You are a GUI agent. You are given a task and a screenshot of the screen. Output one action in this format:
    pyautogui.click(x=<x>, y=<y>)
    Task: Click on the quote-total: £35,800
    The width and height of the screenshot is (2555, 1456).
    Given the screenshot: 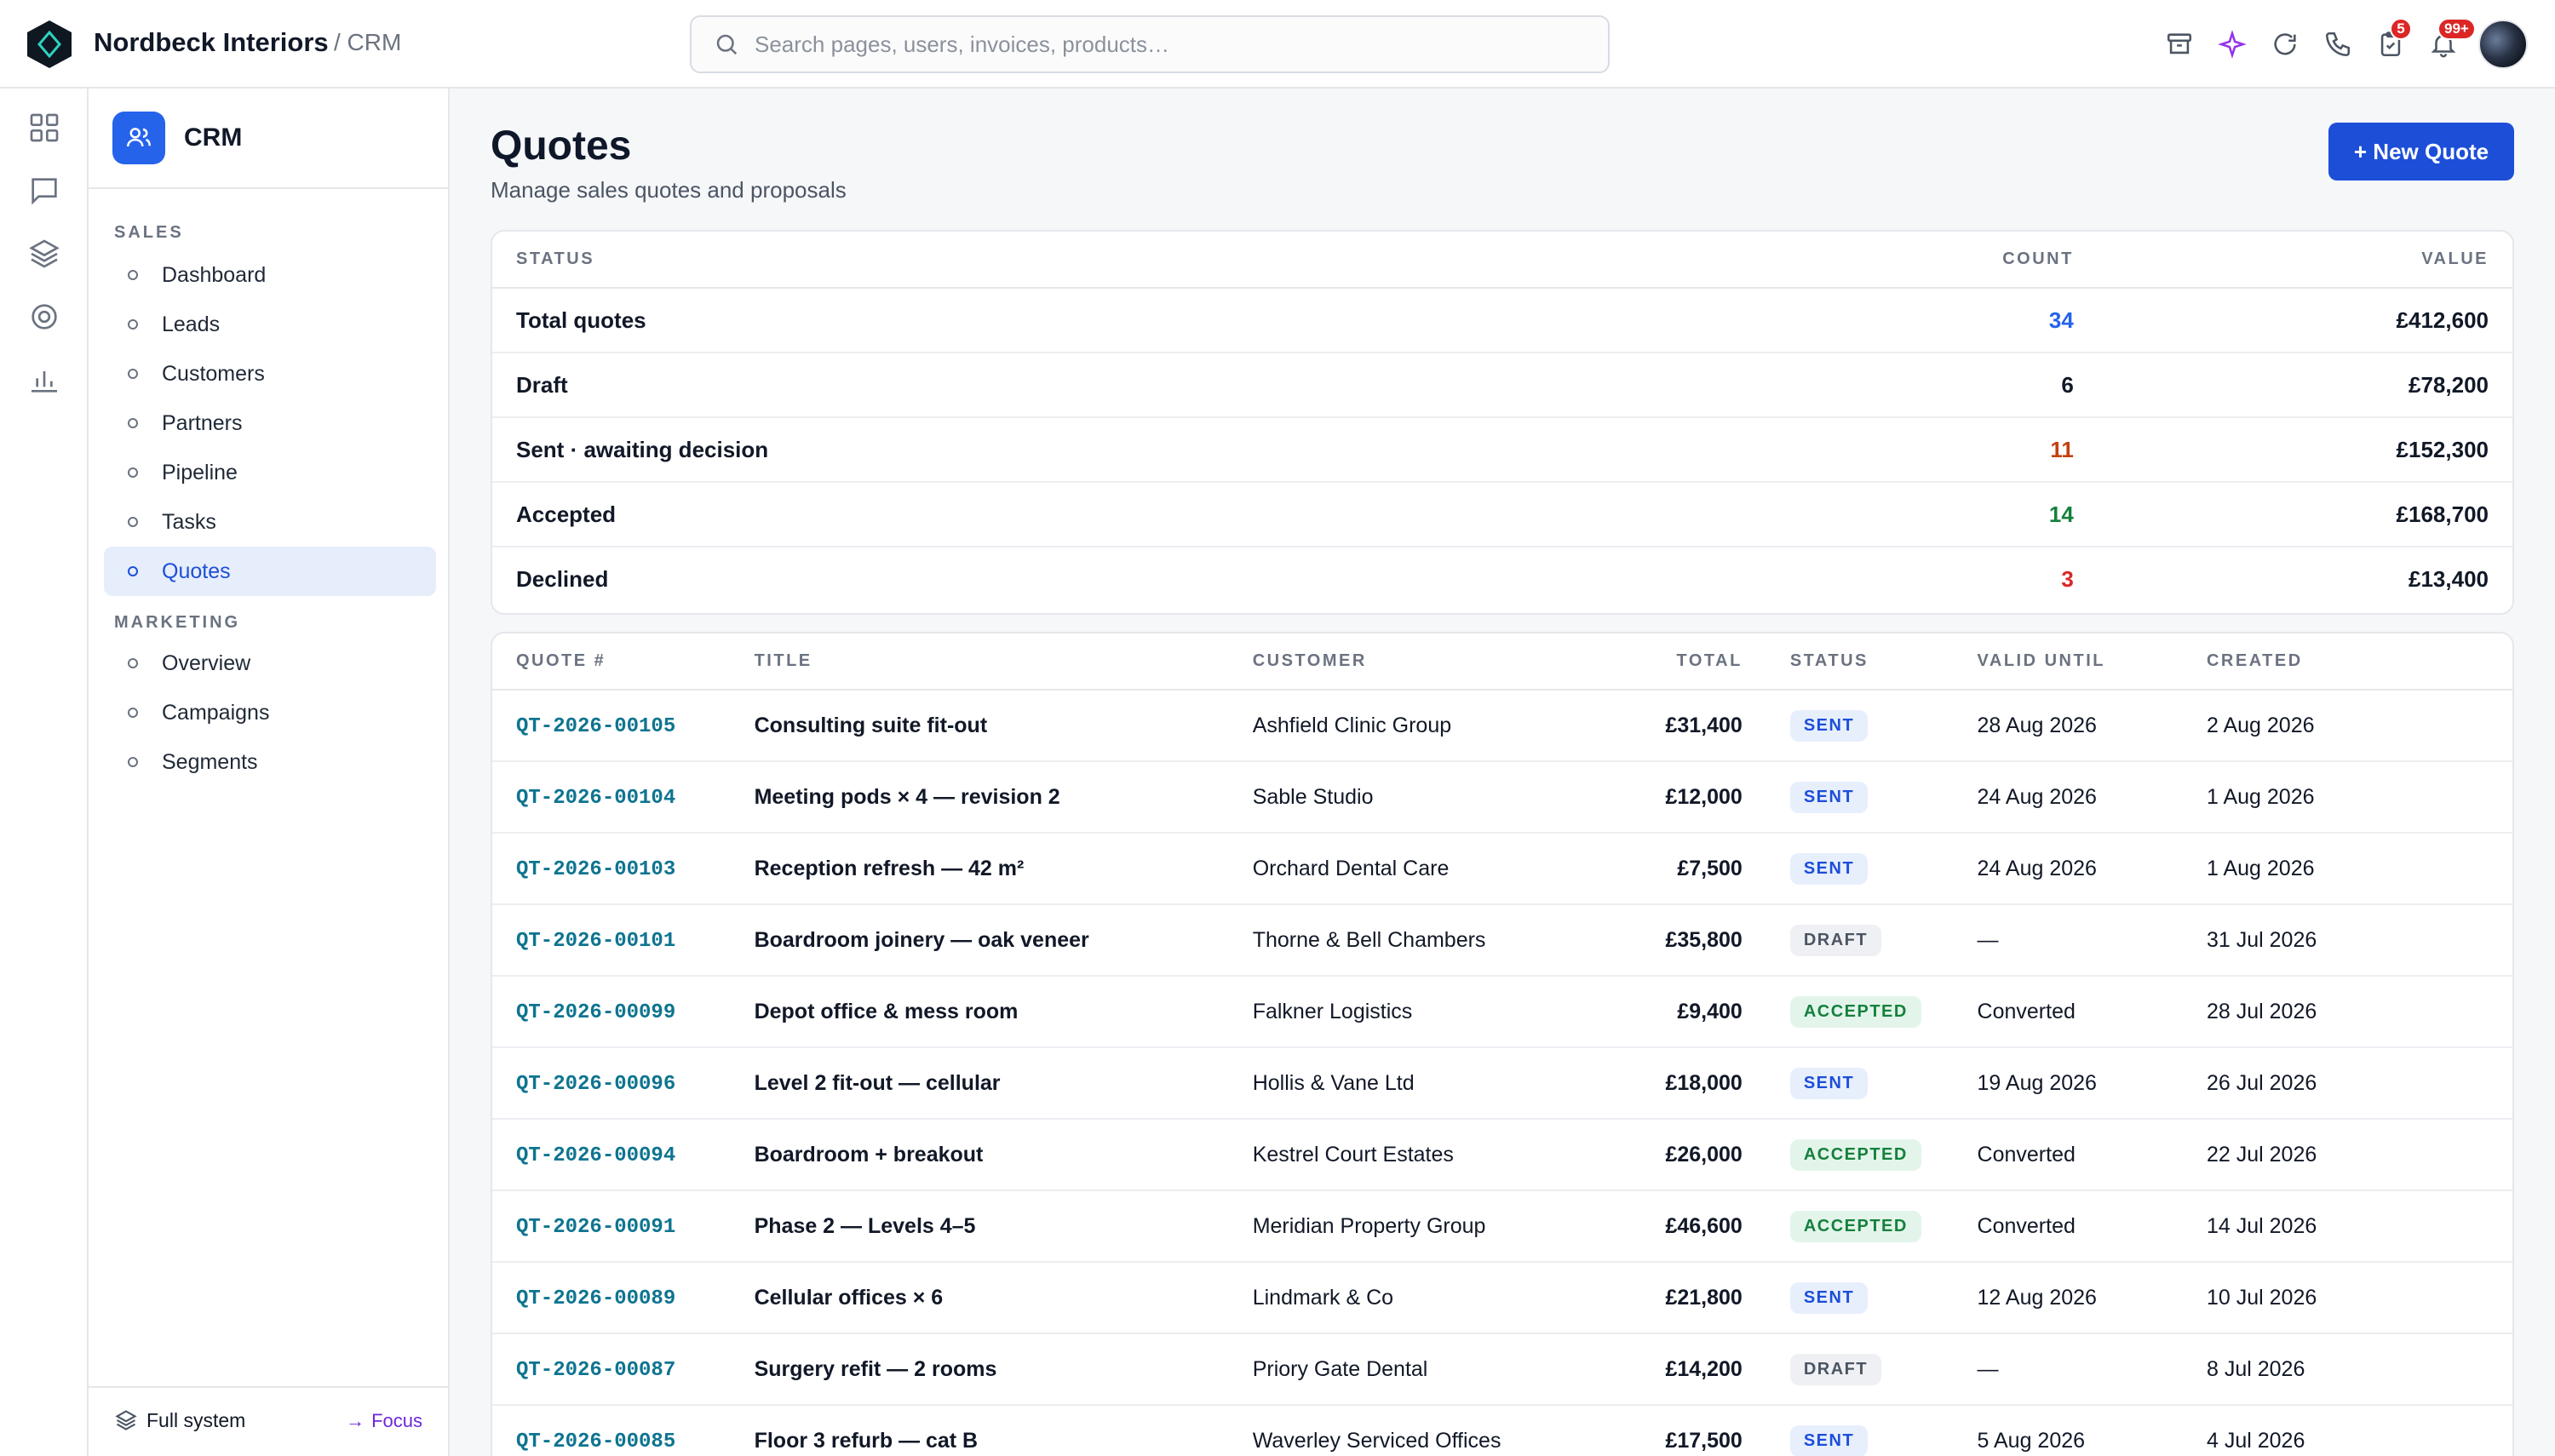 What is the action you would take?
    pyautogui.click(x=1672, y=941)
    